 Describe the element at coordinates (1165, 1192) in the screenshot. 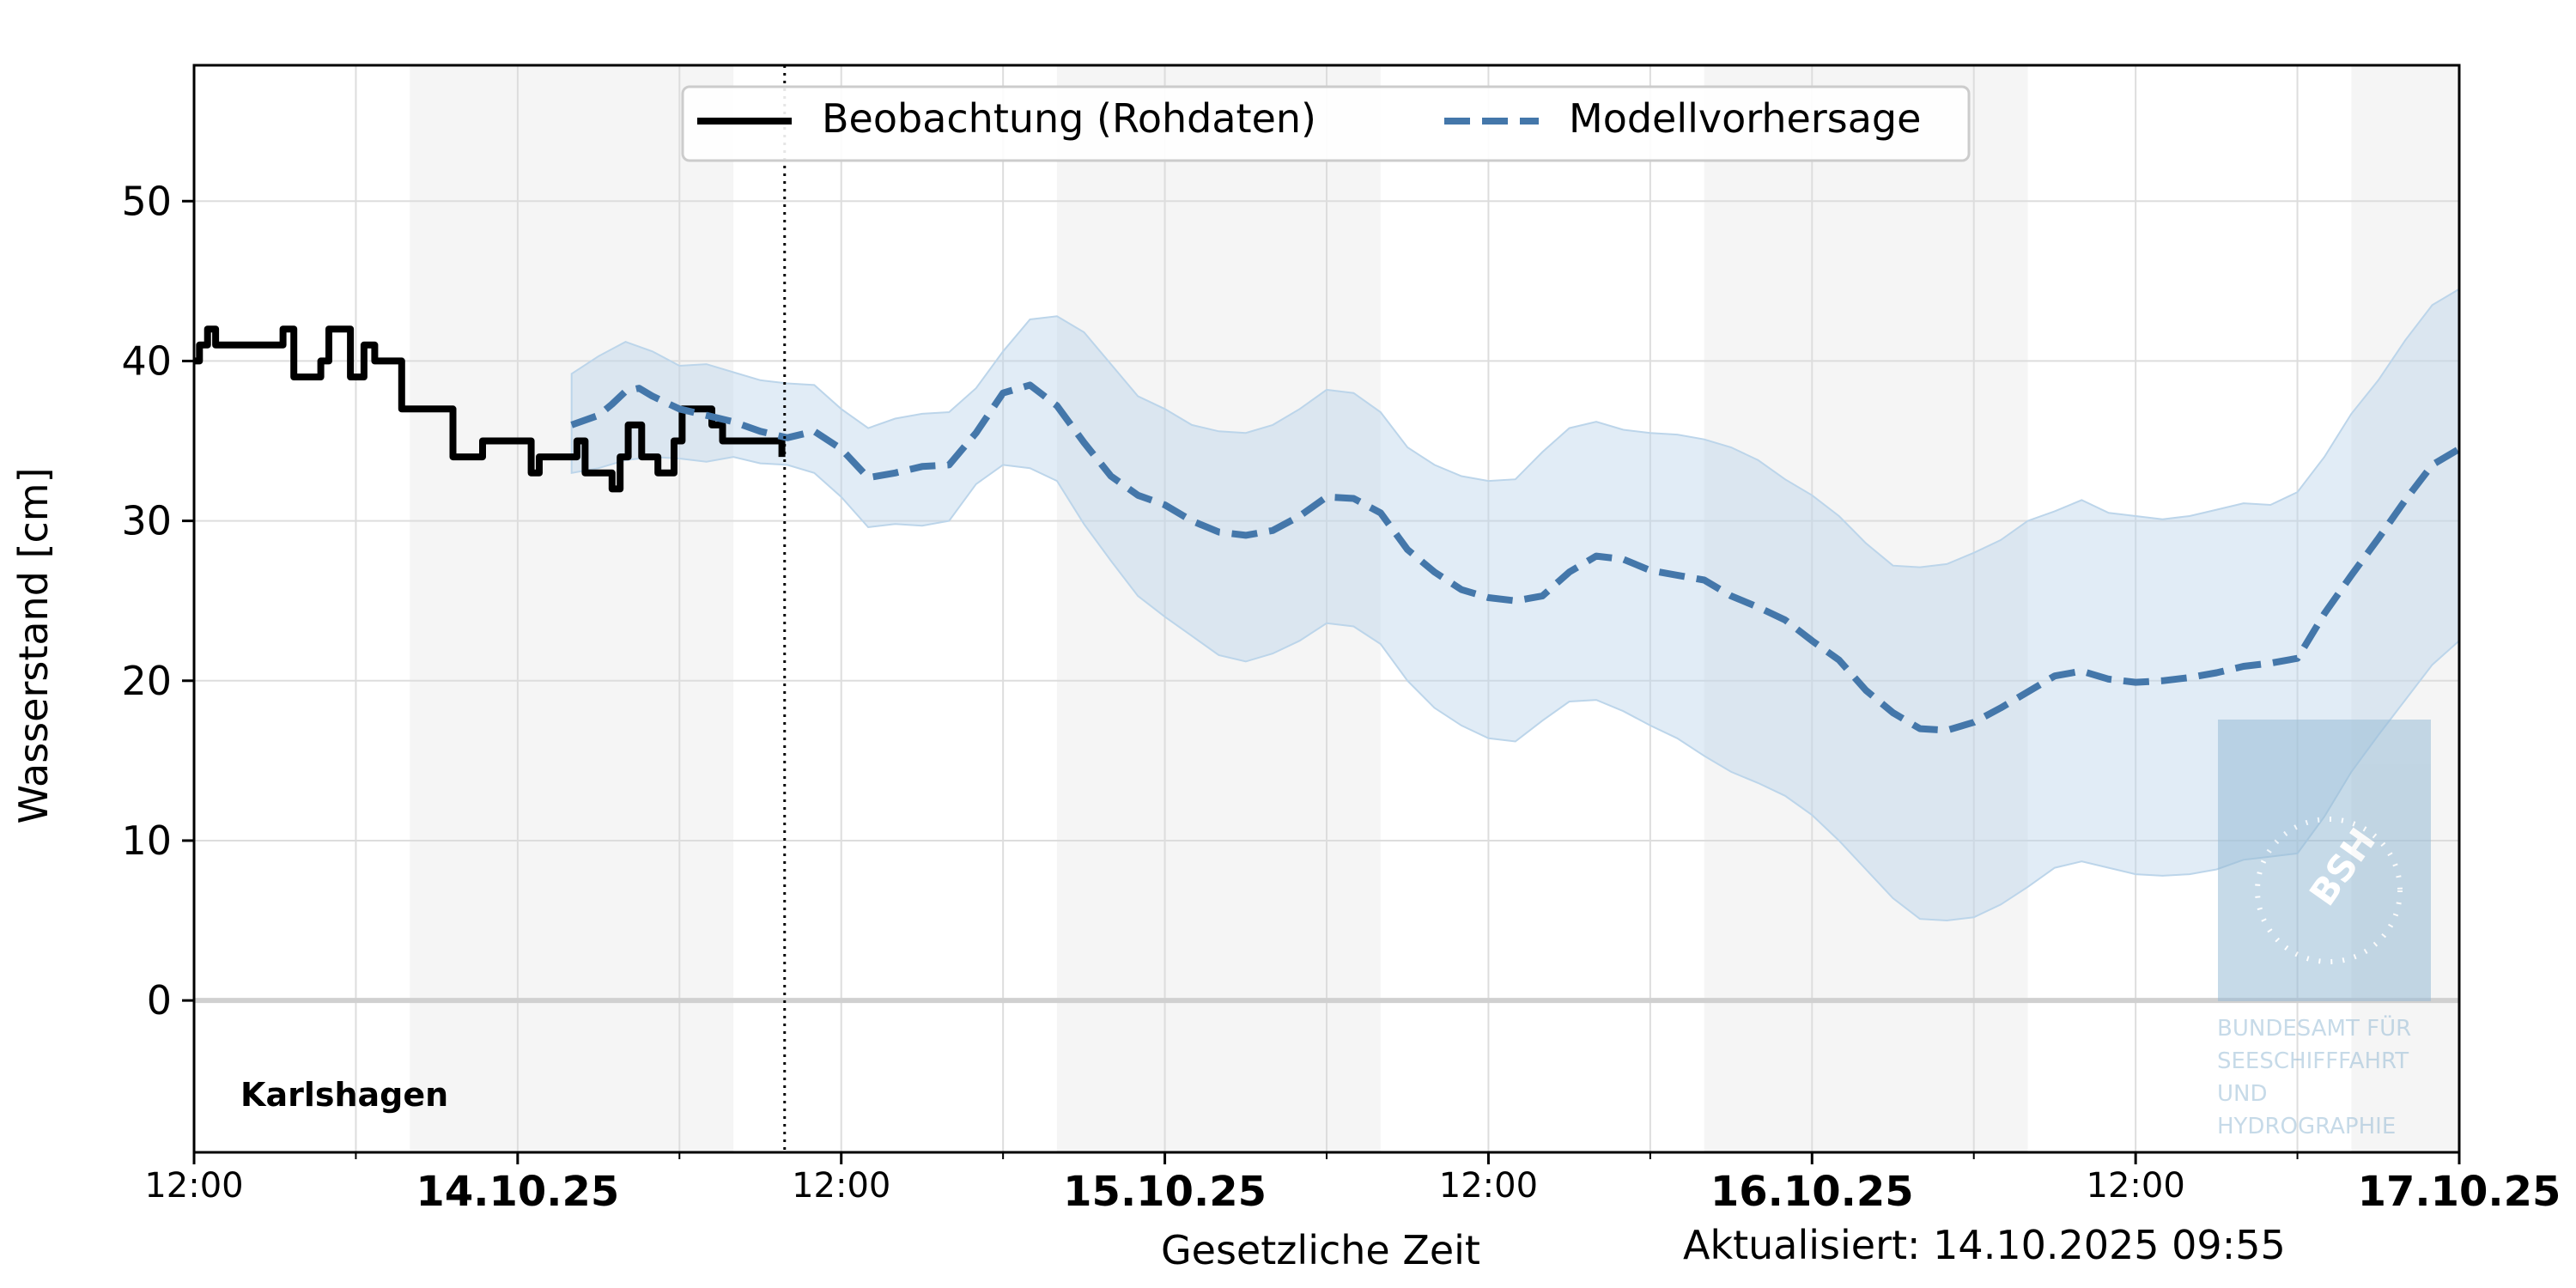

I see `x-tick-label-3: 15.10.25` at that location.